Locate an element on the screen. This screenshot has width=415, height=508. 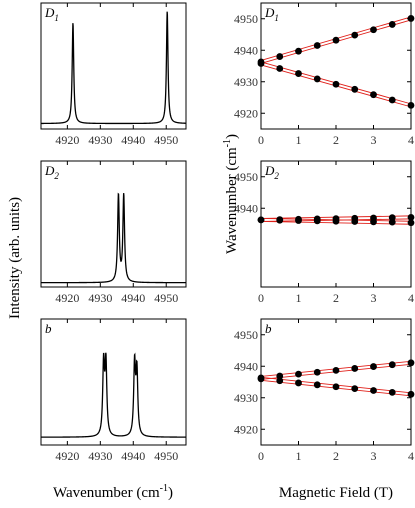
b-zeeman-label-main: b is located at coordinates (268, 328).